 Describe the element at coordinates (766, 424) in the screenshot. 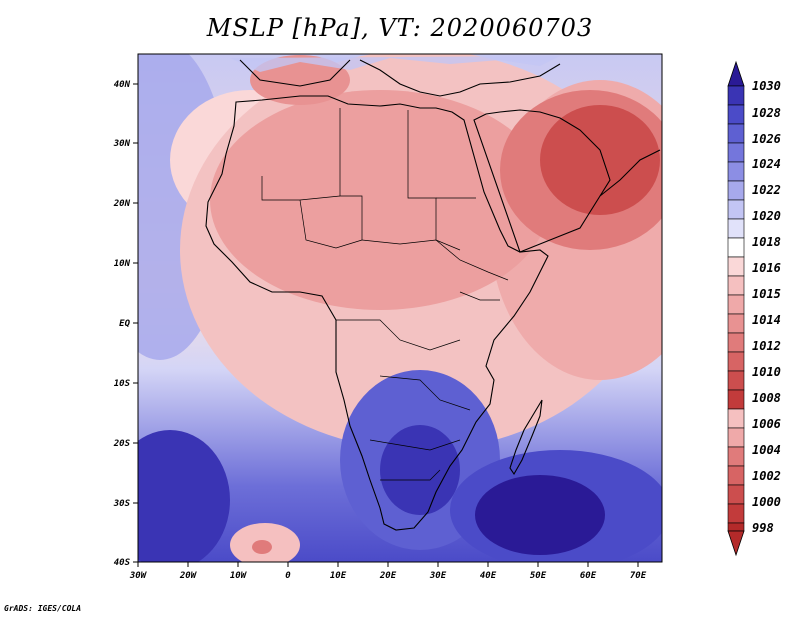

I see `colorbar-label: 1006` at that location.